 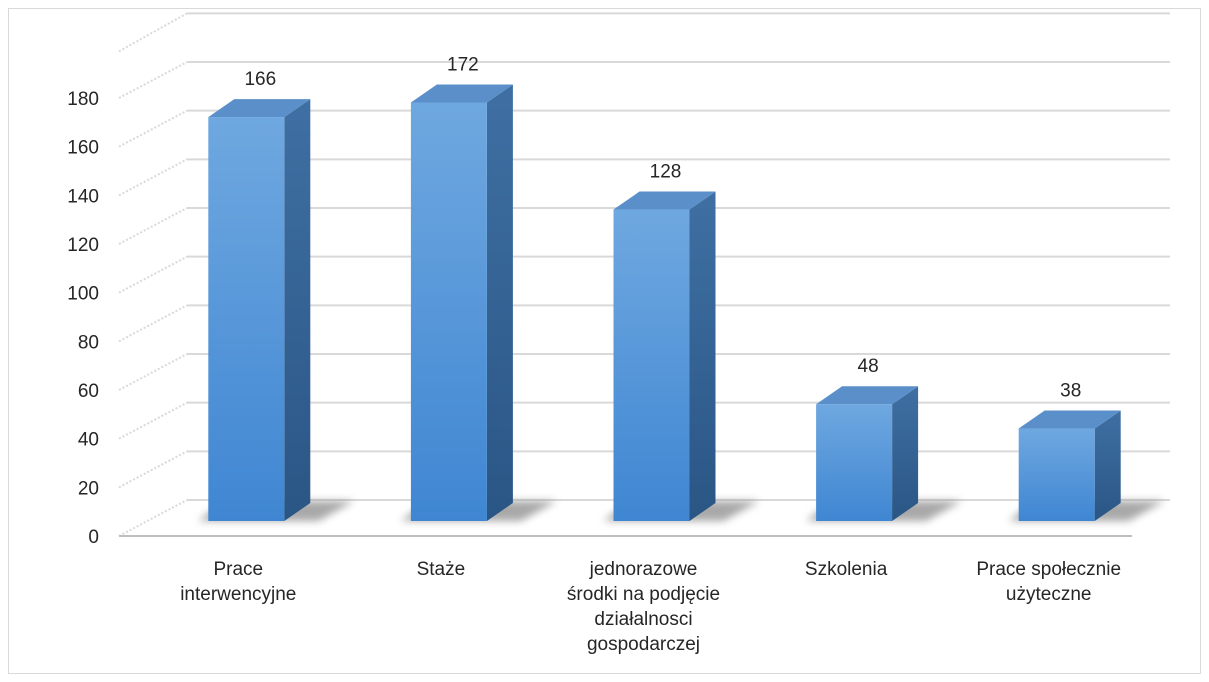 I want to click on category-label: Szkolenia, so click(x=846, y=569).